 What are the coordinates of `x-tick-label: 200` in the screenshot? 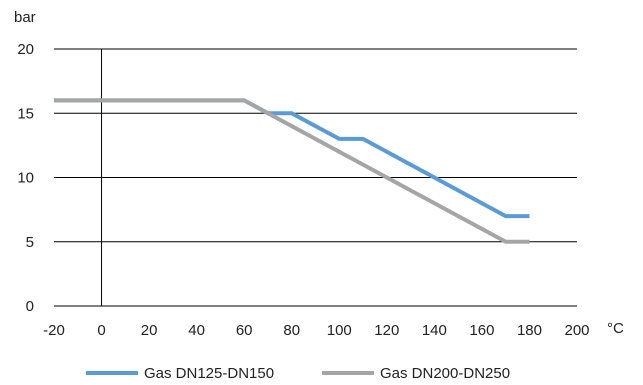 It's located at (576, 330).